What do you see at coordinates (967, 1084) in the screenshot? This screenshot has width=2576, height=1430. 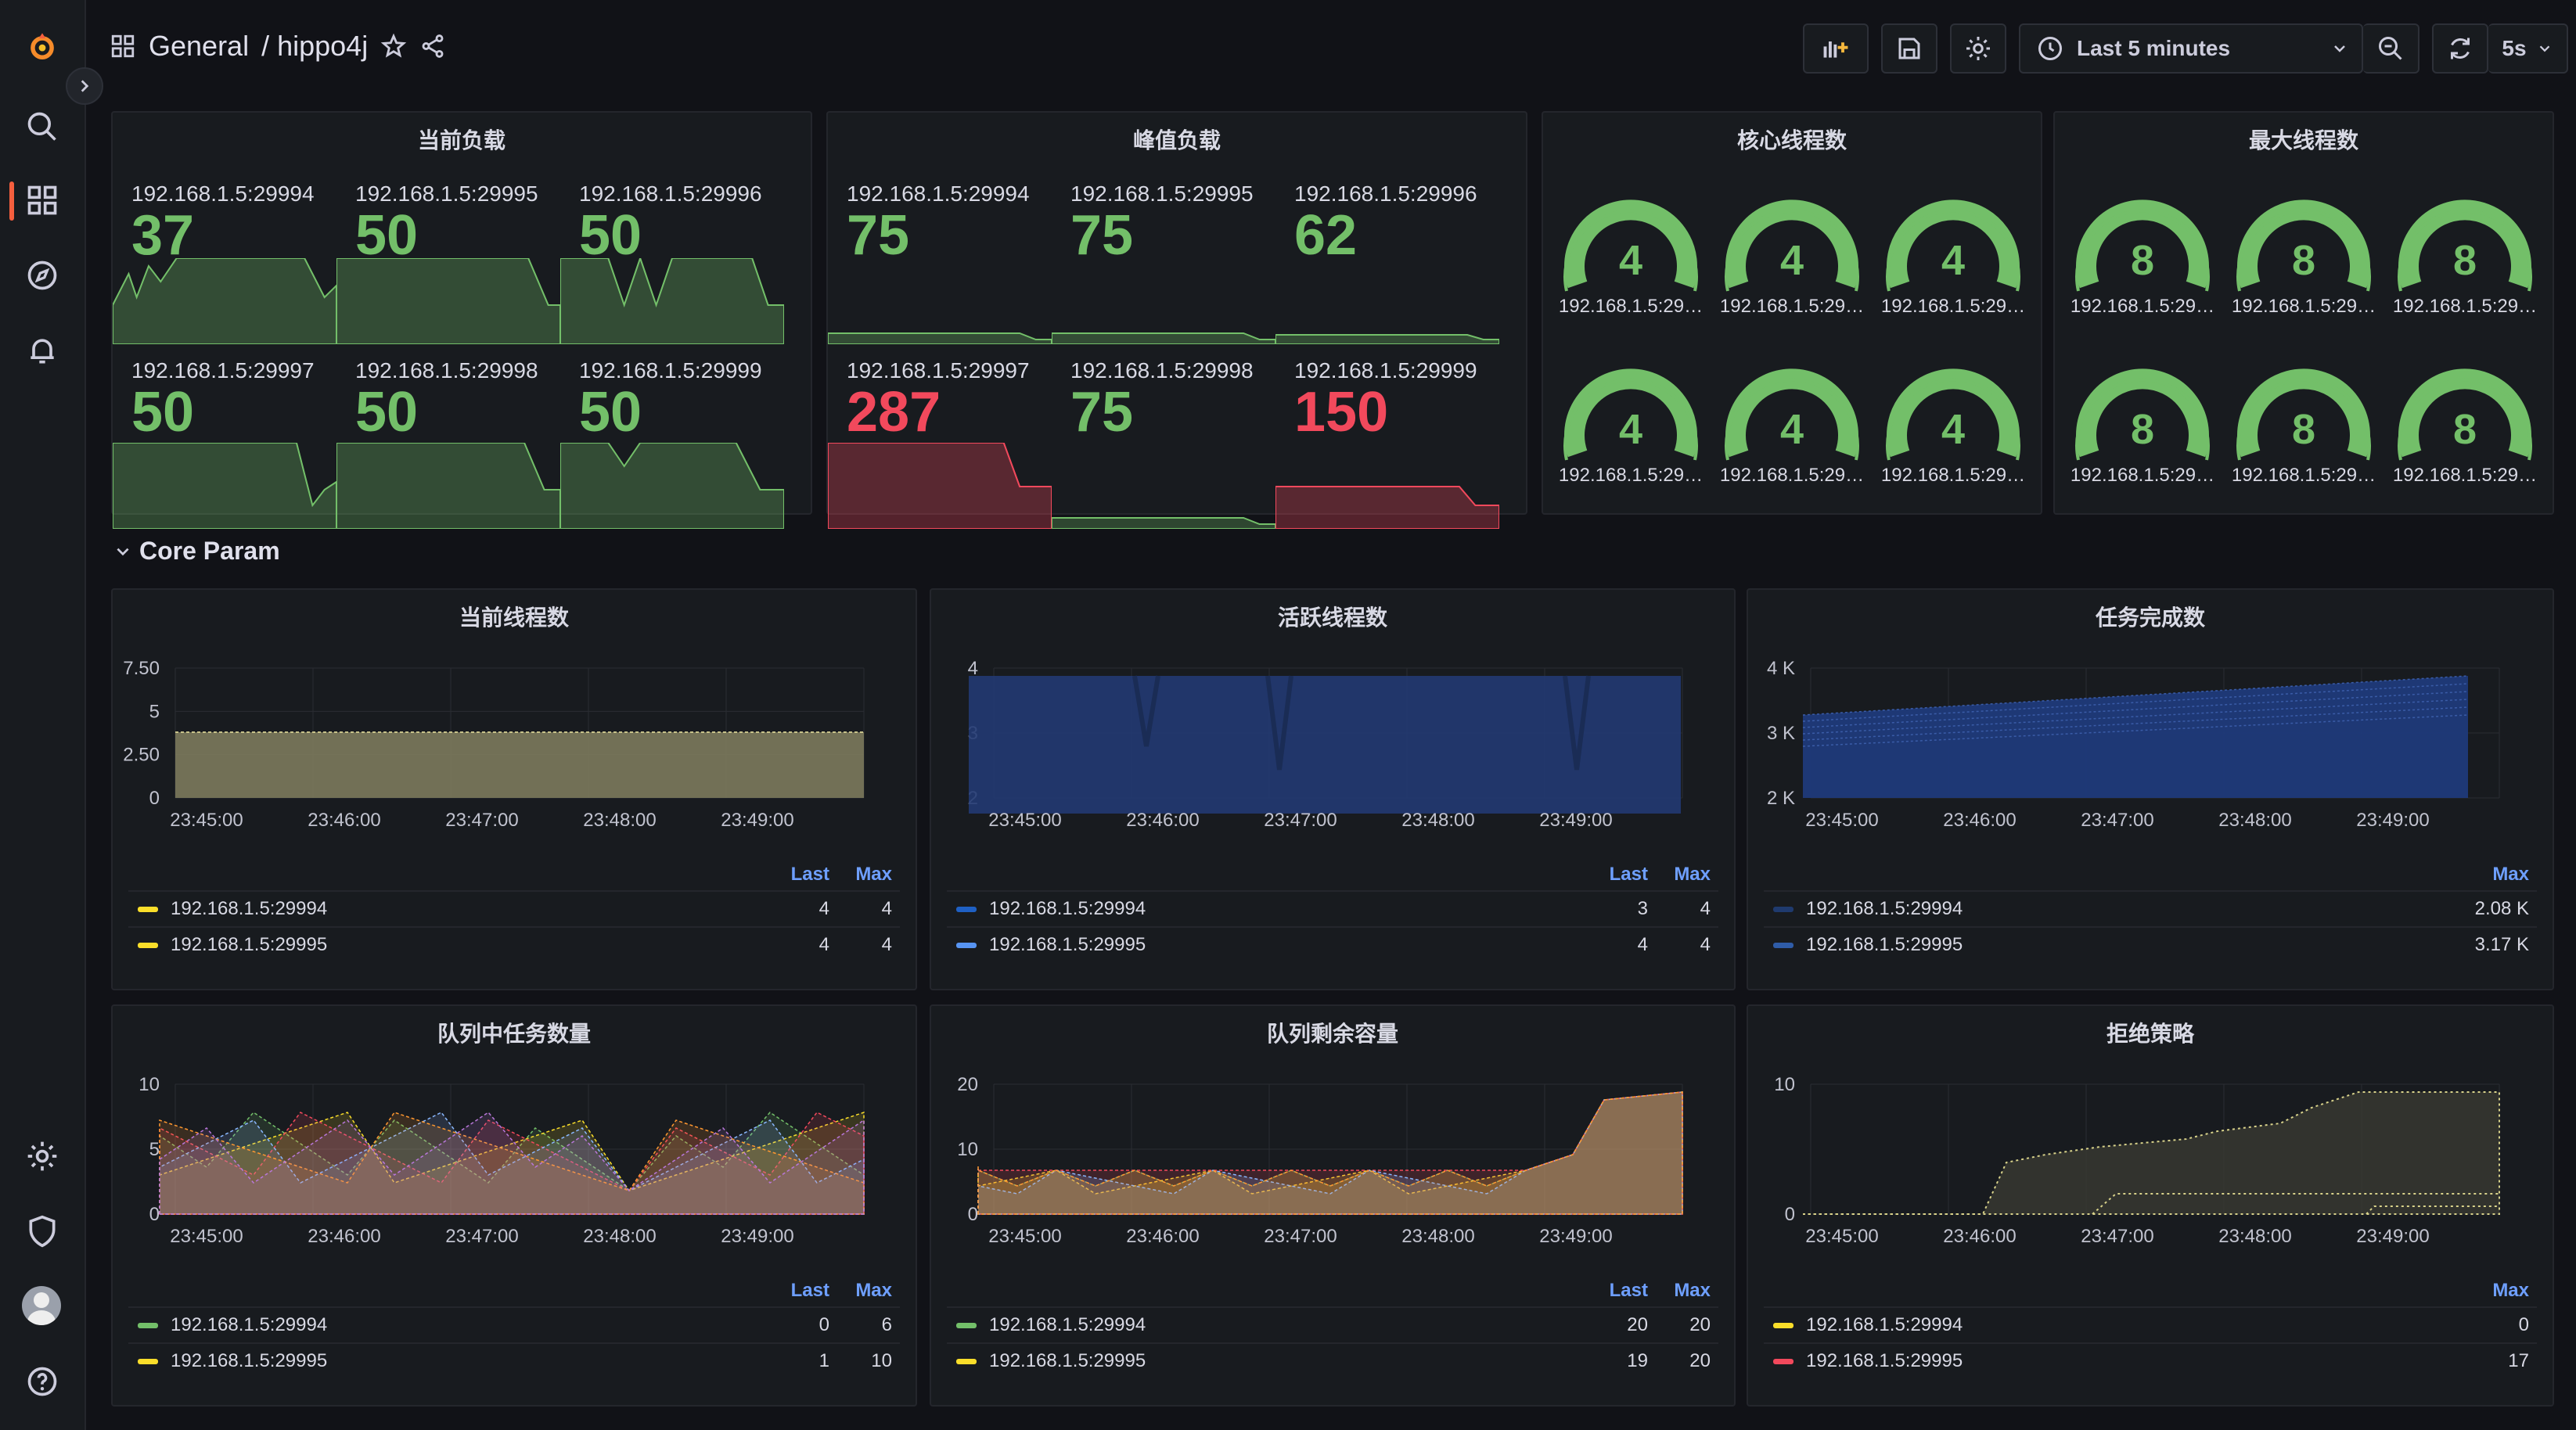 I see `y-tick-label: 20` at bounding box center [967, 1084].